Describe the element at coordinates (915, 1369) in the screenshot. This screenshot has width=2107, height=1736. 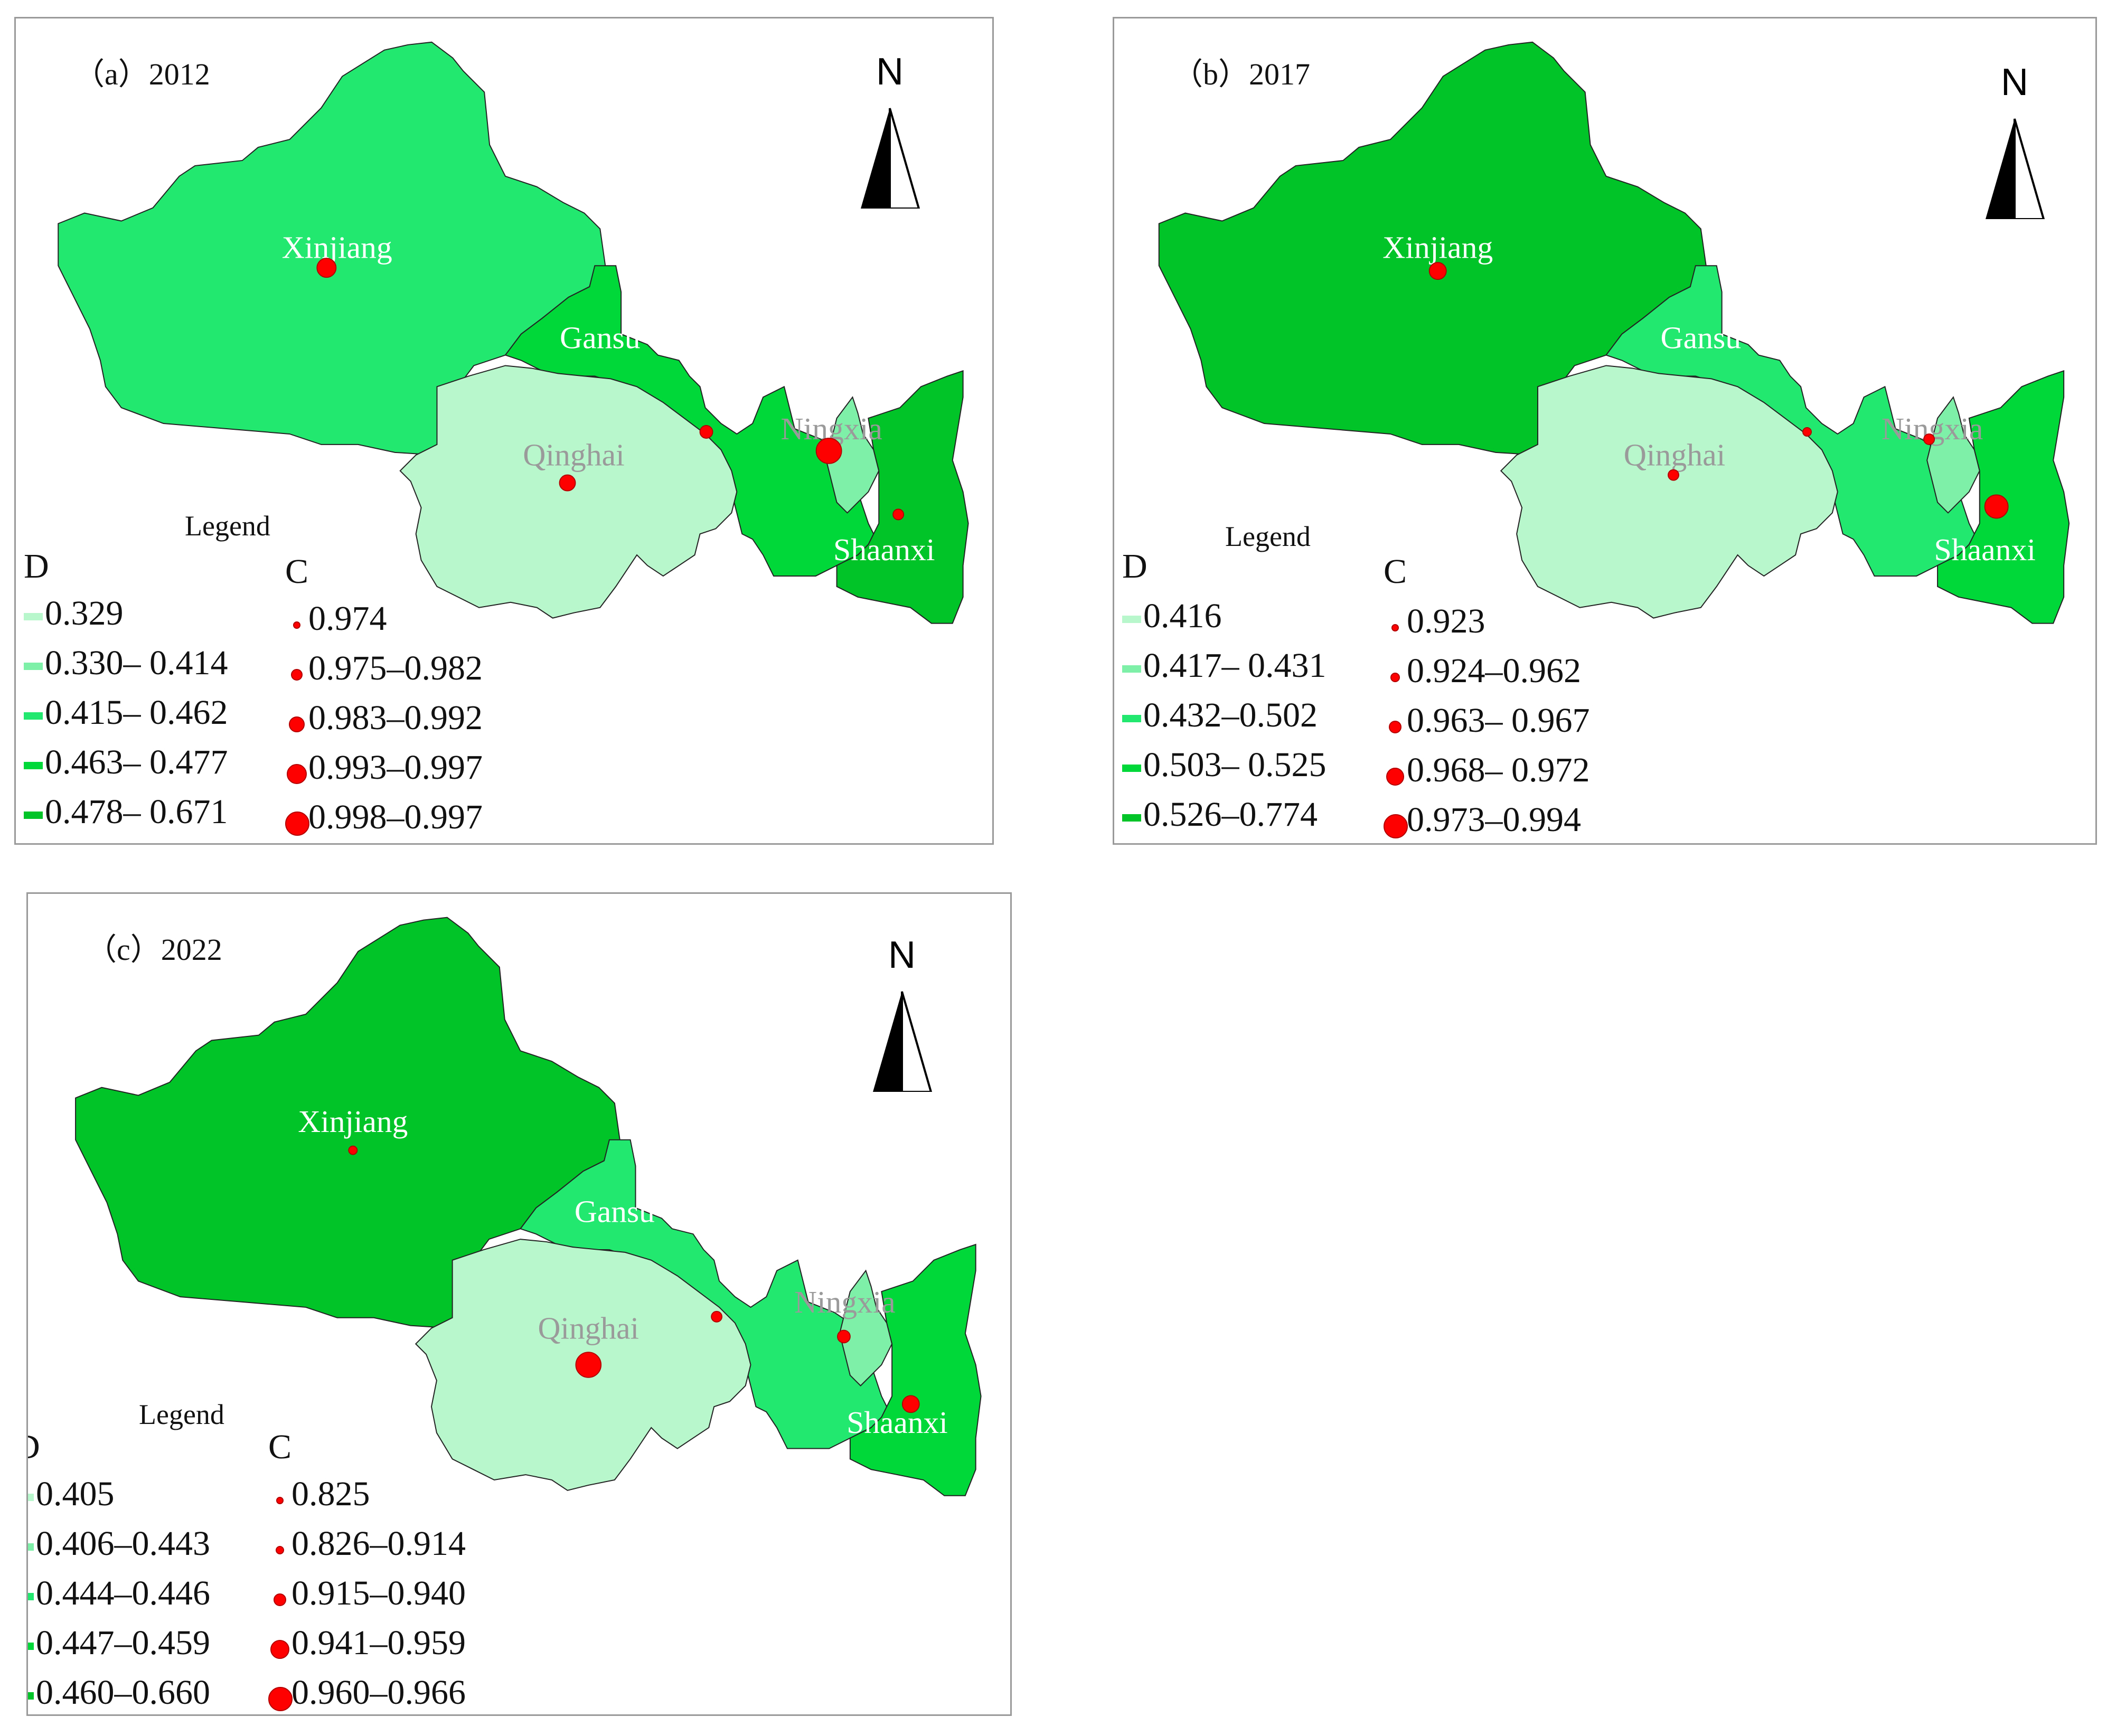
I see `region-shaanxi` at that location.